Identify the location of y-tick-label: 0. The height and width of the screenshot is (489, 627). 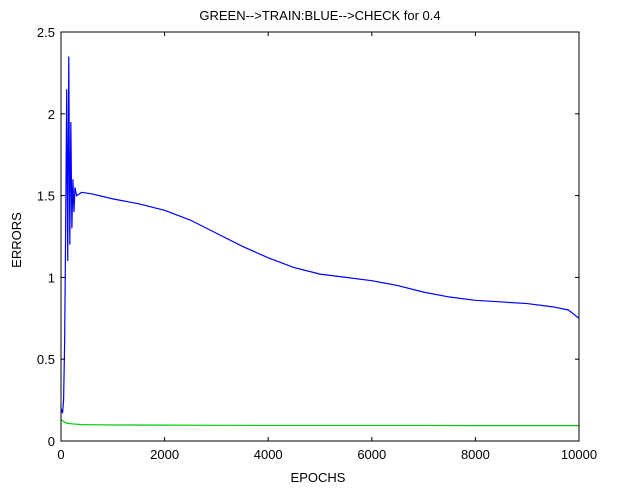
(51, 441).